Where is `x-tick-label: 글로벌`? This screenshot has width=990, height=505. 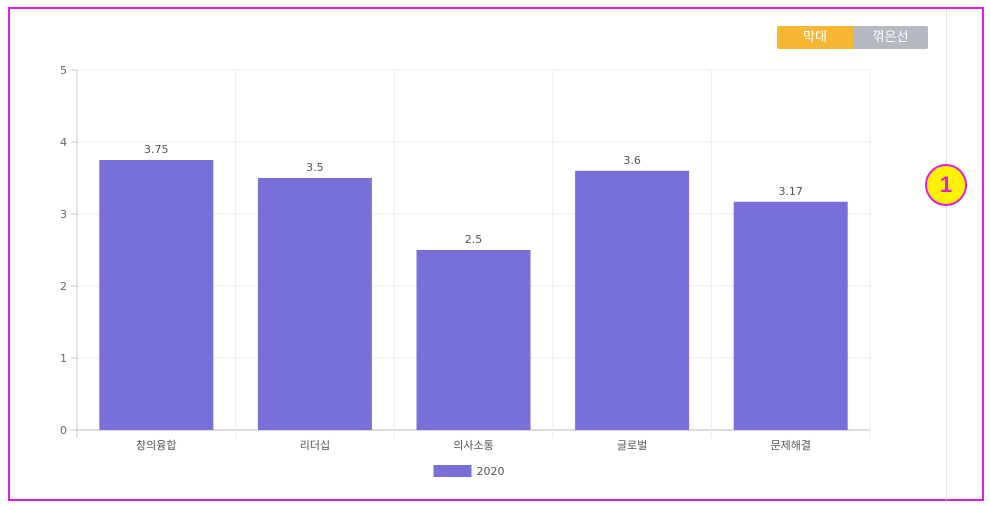 x-tick-label: 글로벌 is located at coordinates (632, 445).